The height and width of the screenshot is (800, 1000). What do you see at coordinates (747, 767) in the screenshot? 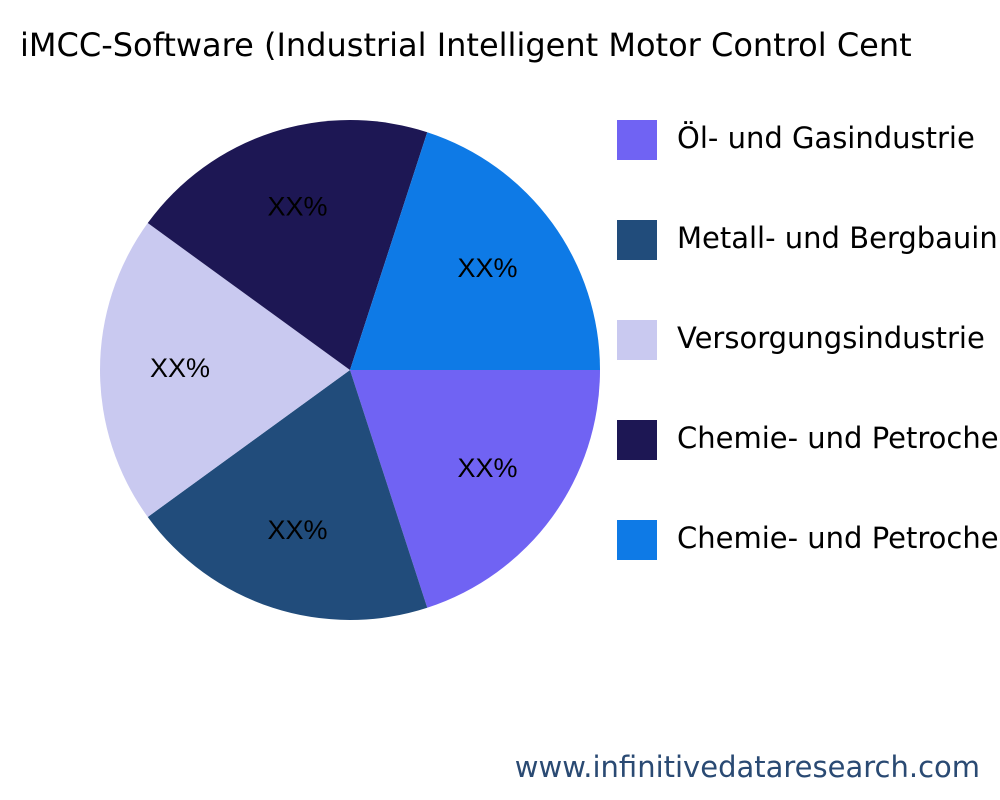
I see `source-link: www.infinitivedataresearch.com` at bounding box center [747, 767].